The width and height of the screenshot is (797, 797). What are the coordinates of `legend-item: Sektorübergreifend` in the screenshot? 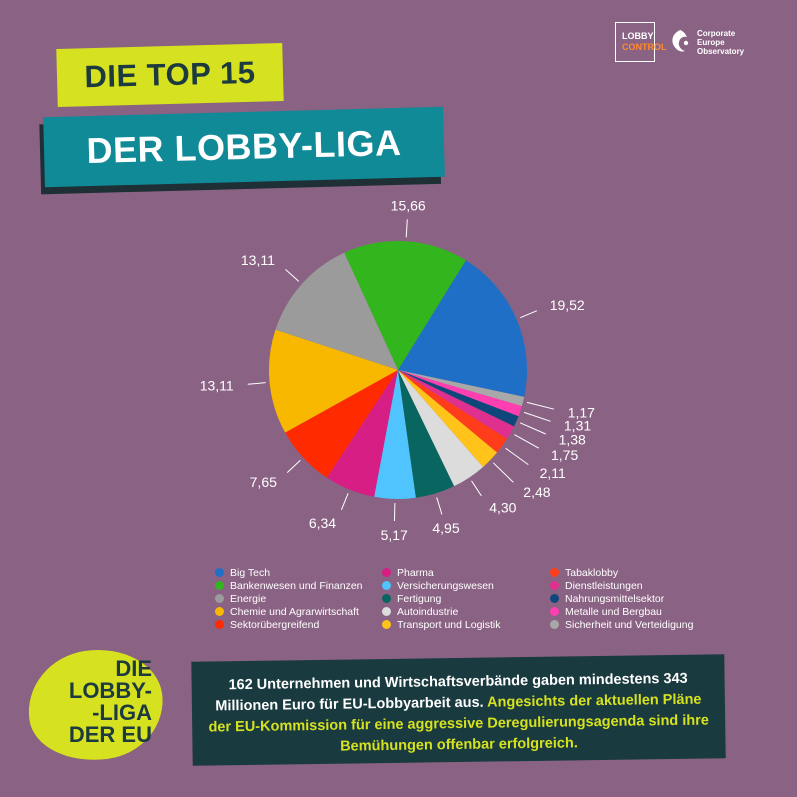 It's located at (298, 624).